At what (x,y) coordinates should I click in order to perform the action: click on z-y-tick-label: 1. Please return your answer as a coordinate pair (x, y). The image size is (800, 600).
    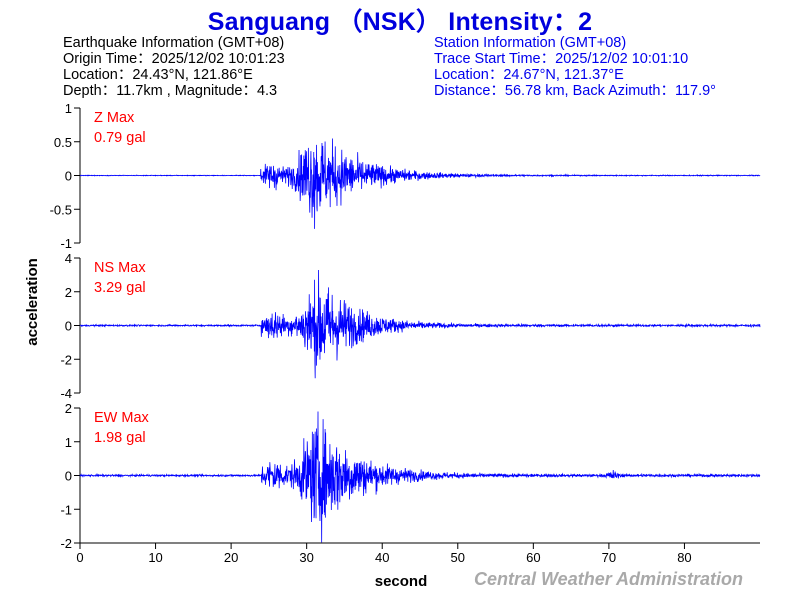
    Looking at the image, I should click on (68, 108).